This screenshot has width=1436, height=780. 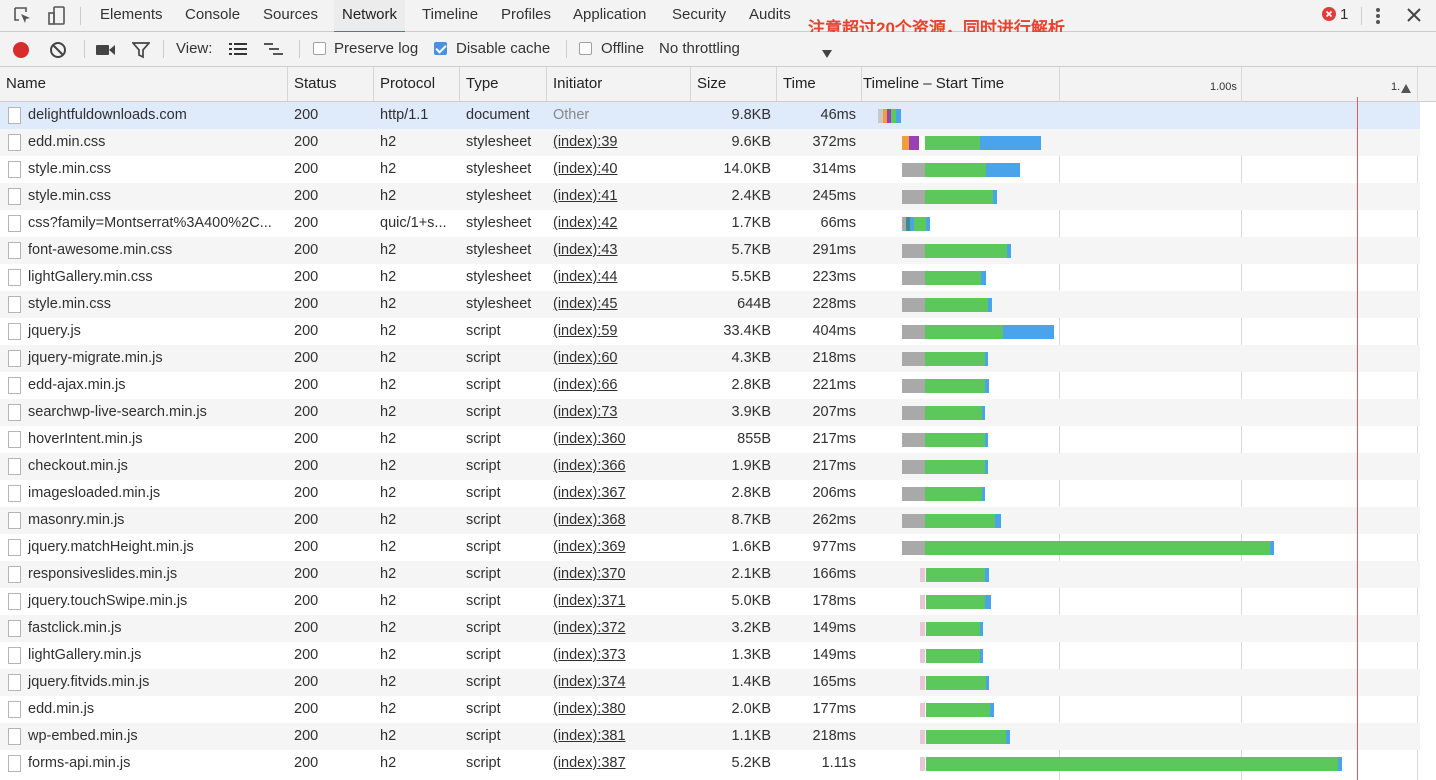 I want to click on row-initiator: (index):381, so click(x=619, y=736).